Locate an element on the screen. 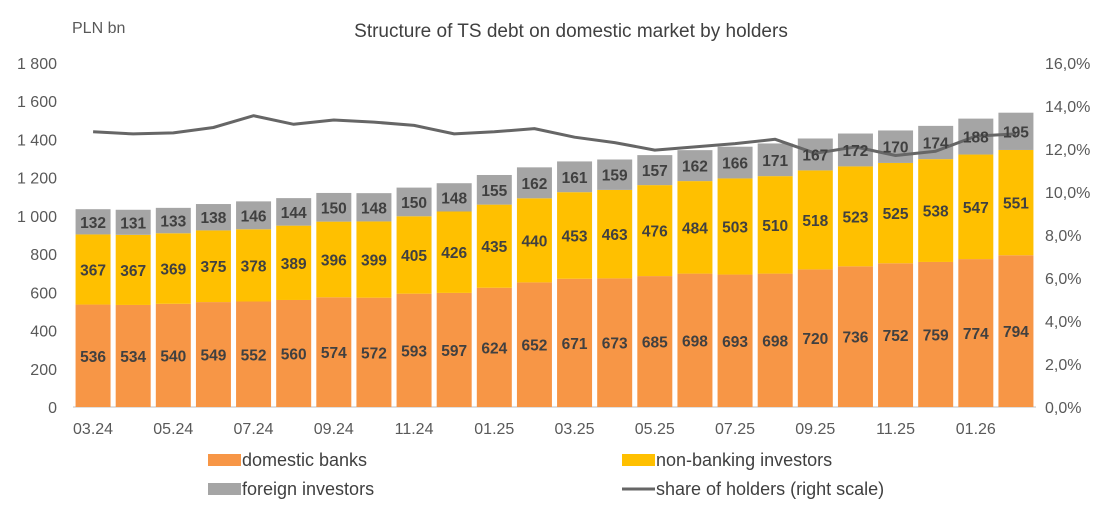 The image size is (1111, 505). data-label-non-banking-investors: 476 is located at coordinates (655, 232).